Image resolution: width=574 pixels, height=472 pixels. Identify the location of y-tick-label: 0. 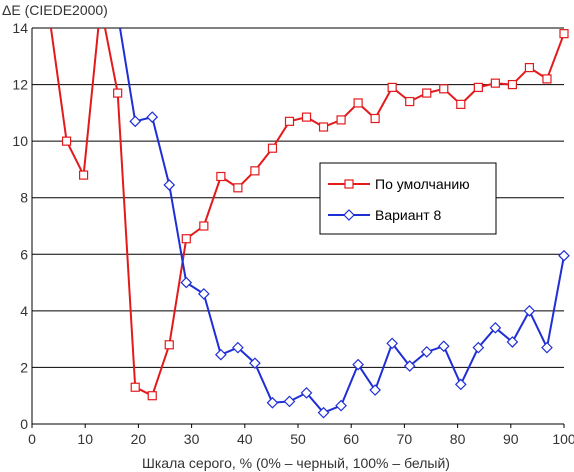
(24, 424).